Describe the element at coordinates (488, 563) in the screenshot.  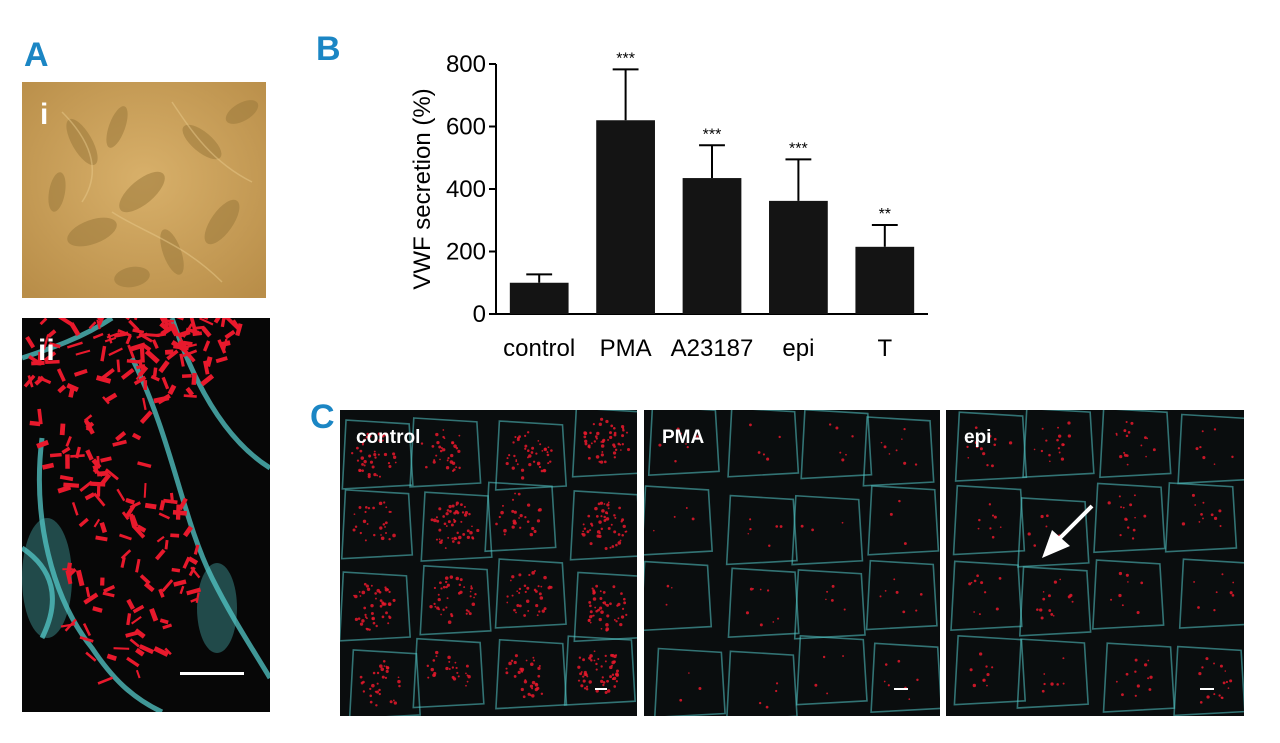
I see `image-background` at that location.